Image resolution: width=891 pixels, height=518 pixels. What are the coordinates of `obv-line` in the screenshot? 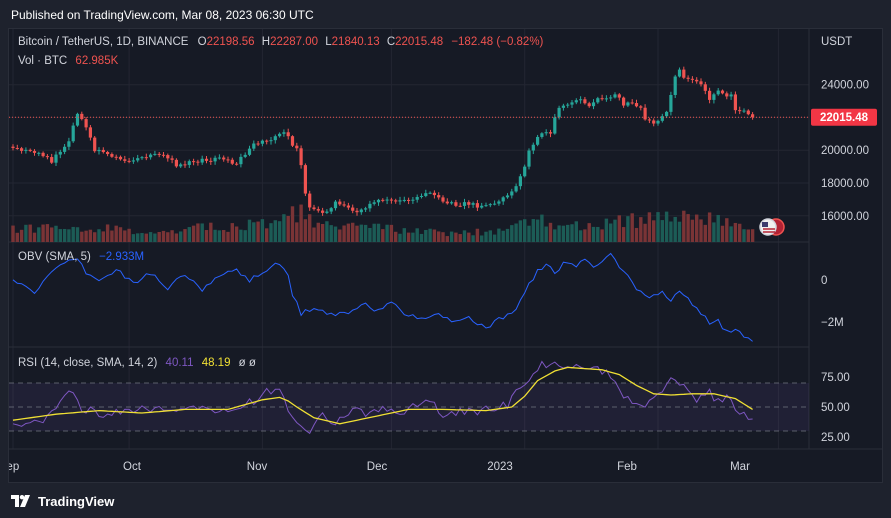 It's located at (382, 297).